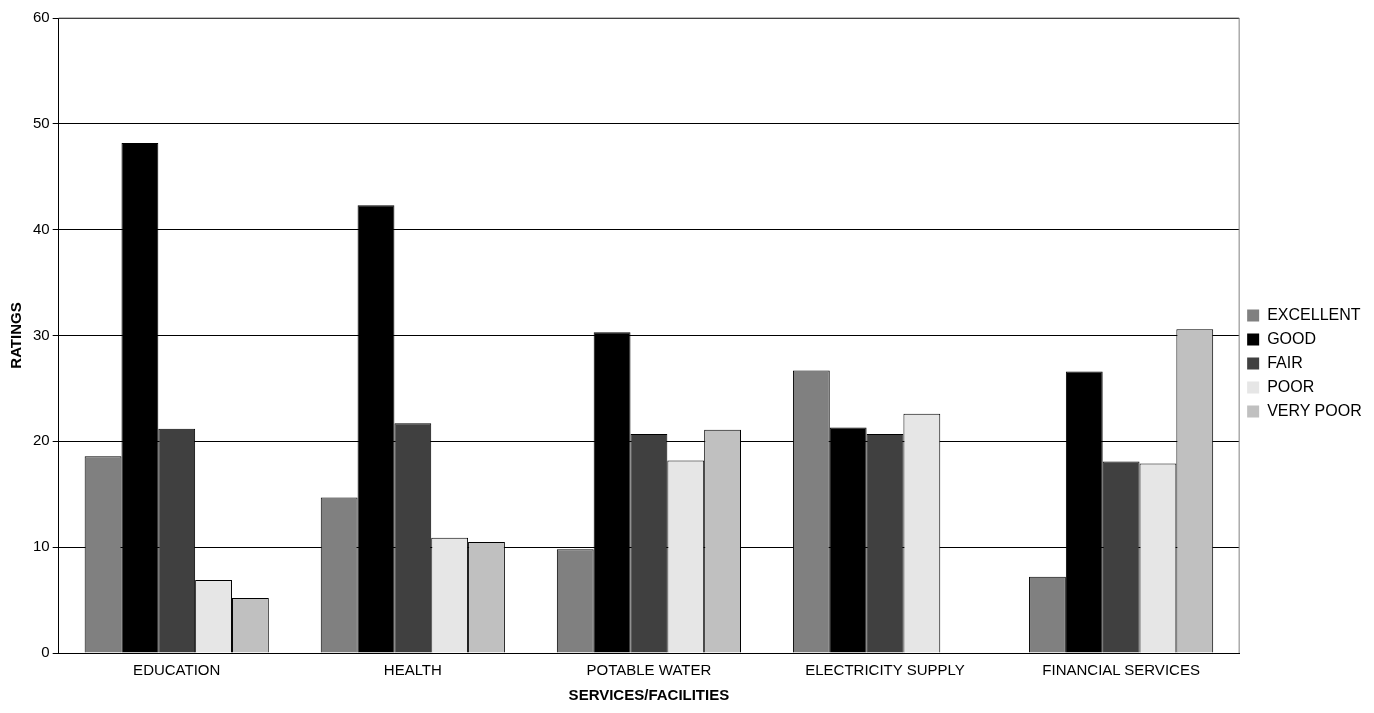 This screenshot has height=713, width=1374. Describe the element at coordinates (41, 122) in the screenshot. I see `y-tick-label: 50` at that location.